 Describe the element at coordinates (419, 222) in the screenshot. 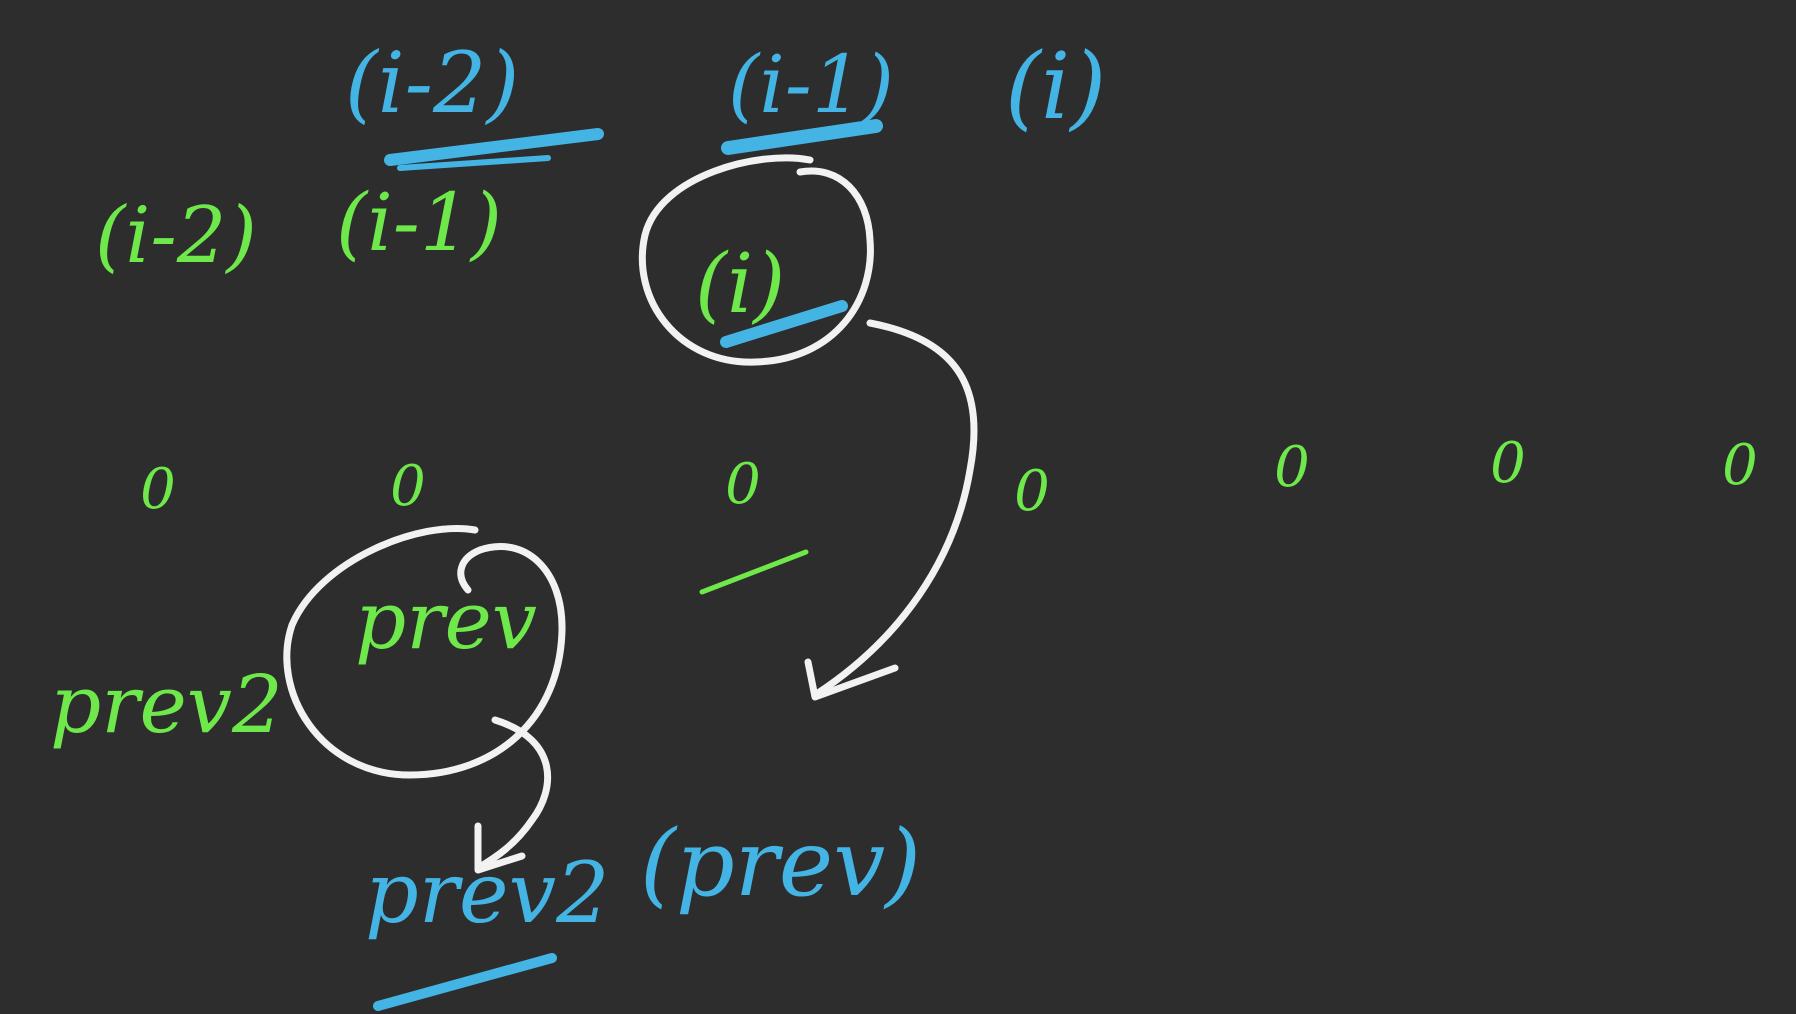

I see `green-label-i-minus-1: (i-1)` at that location.